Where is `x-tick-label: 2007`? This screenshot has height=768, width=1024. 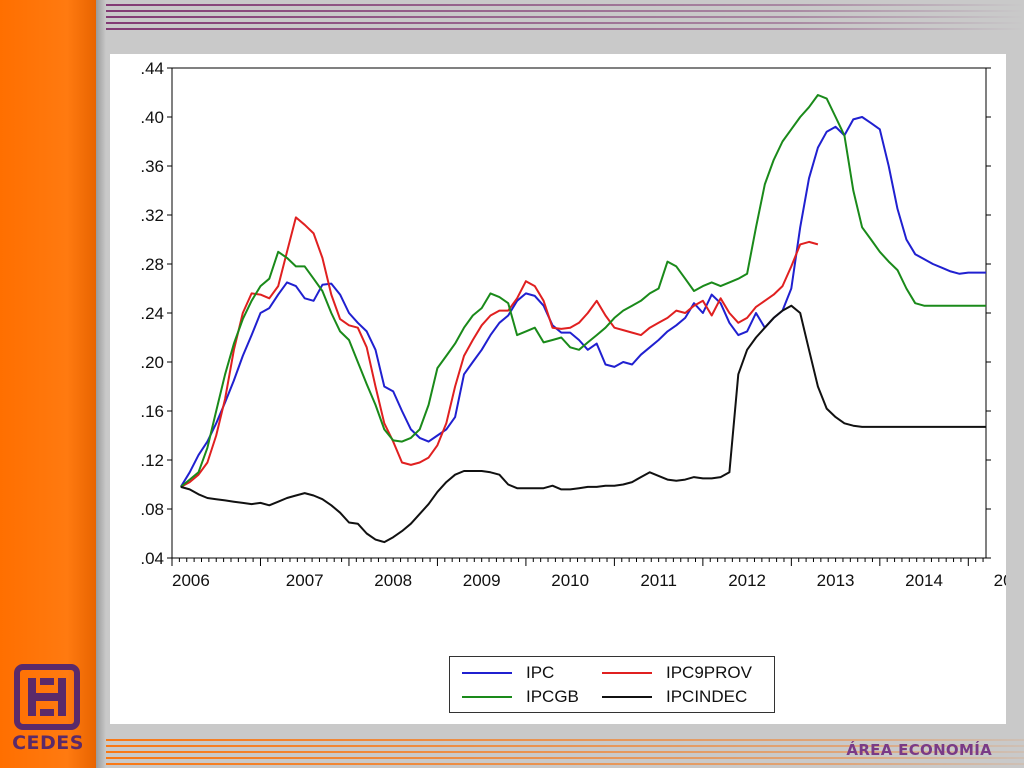 x-tick-label: 2007 is located at coordinates (305, 580).